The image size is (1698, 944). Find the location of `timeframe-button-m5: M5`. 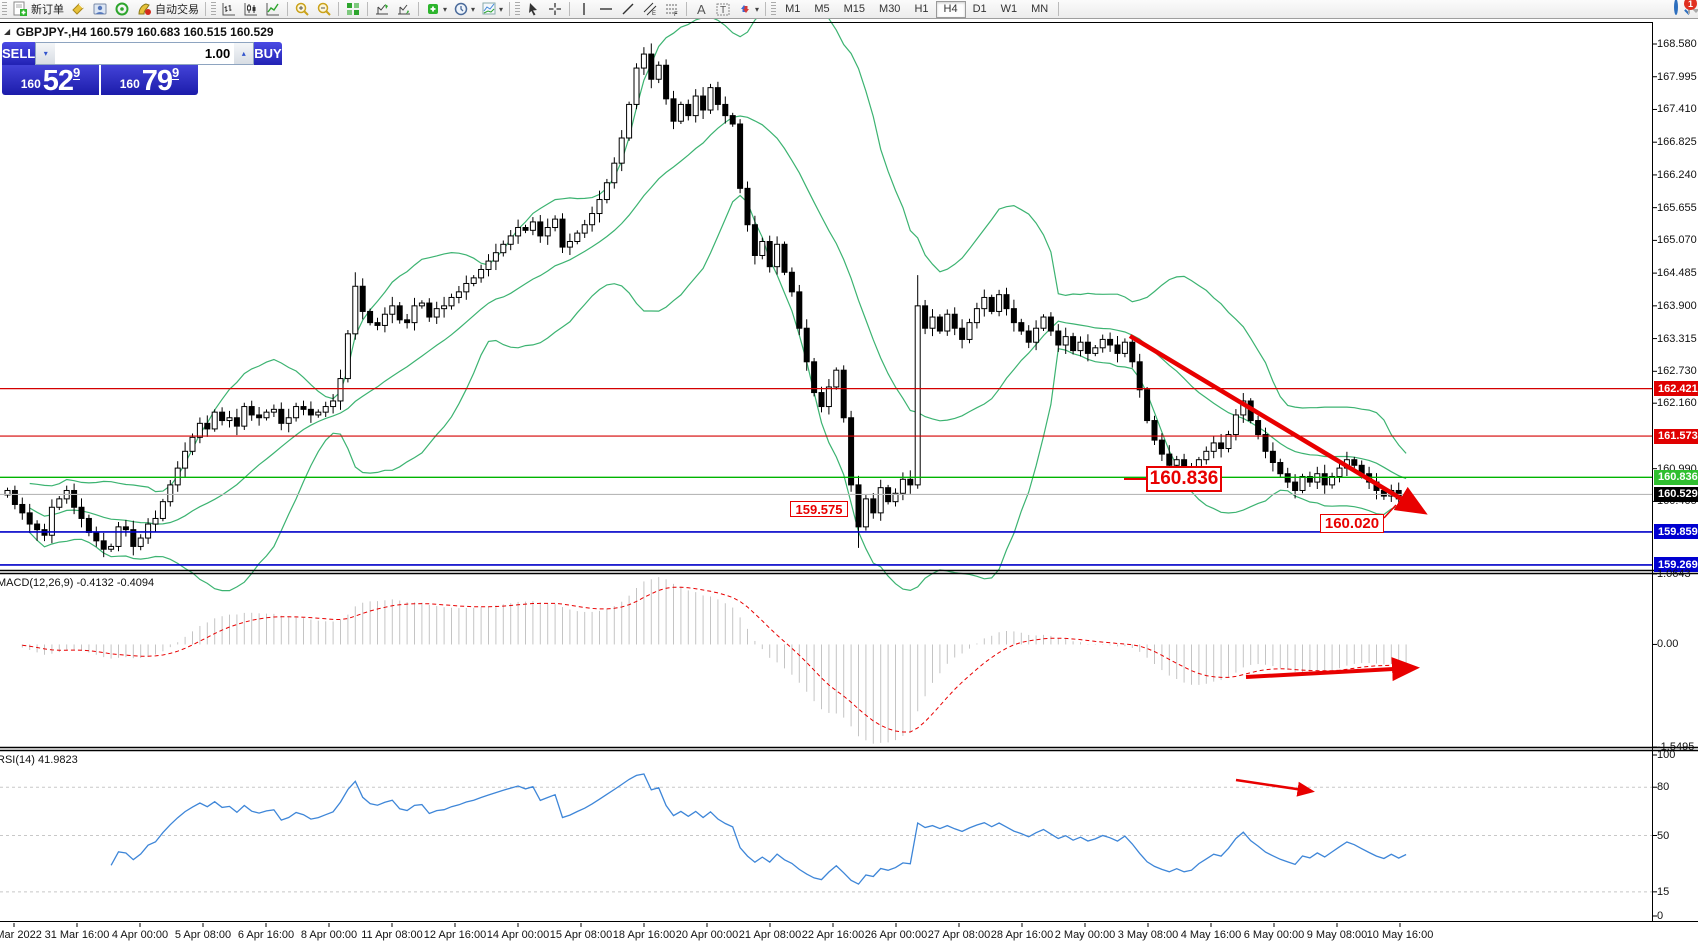

timeframe-button-m5: M5 is located at coordinates (822, 9).